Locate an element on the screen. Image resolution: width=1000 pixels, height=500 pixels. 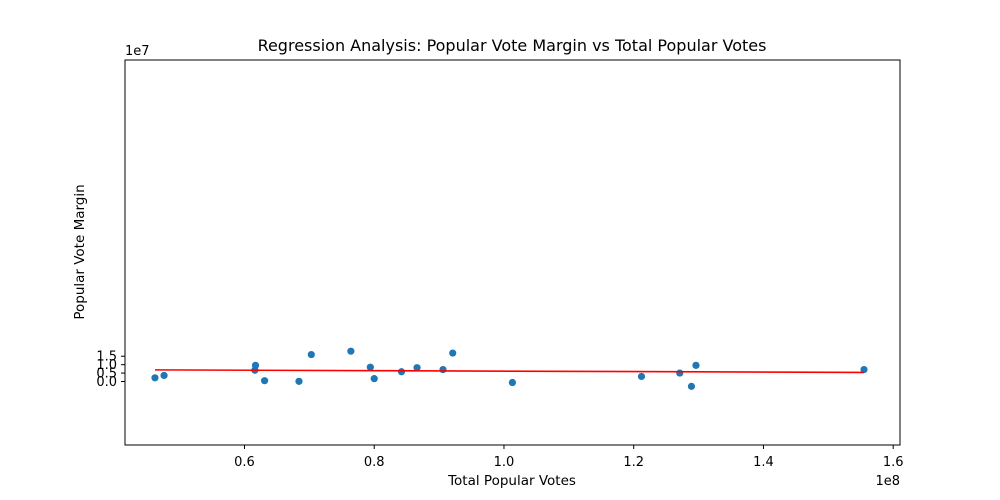
x-tick-label: 0.8 is located at coordinates (374, 462).